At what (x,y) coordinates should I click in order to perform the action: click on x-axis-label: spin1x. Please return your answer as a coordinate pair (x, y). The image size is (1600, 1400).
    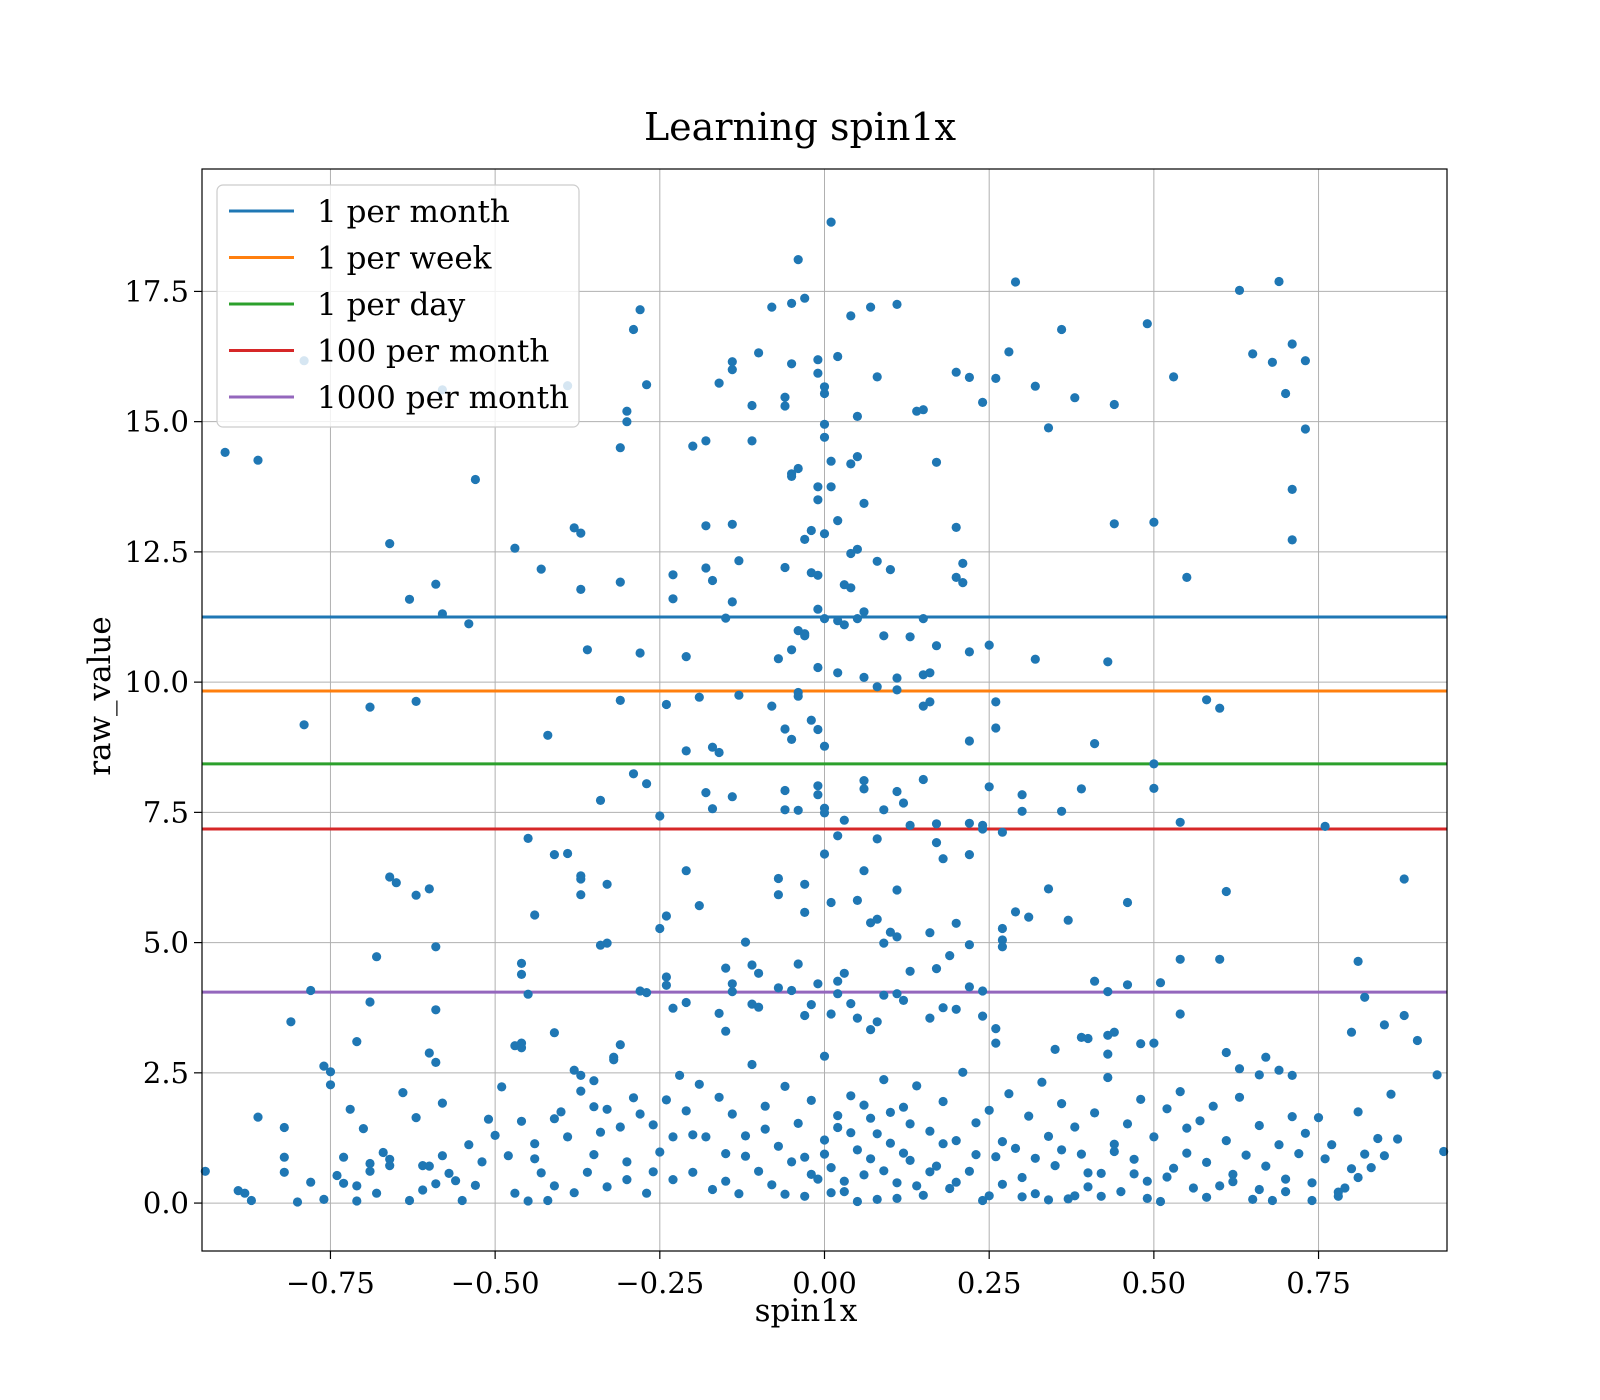
    Looking at the image, I should click on (806, 1311).